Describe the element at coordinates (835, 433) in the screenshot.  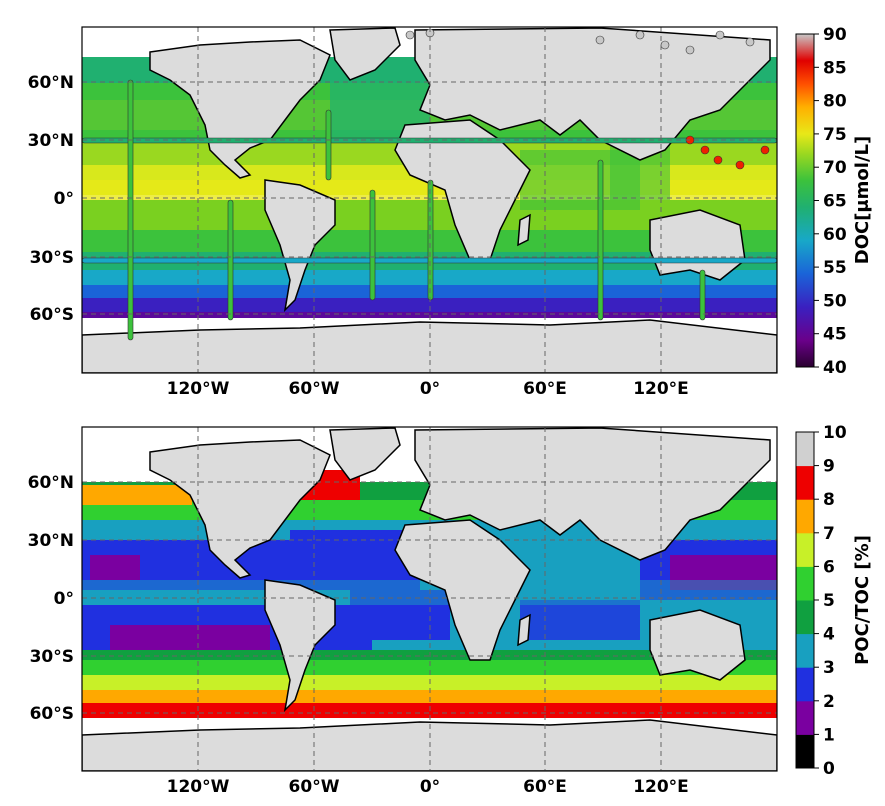
I see `poc-toc-colorbar-tick-label: 10` at that location.